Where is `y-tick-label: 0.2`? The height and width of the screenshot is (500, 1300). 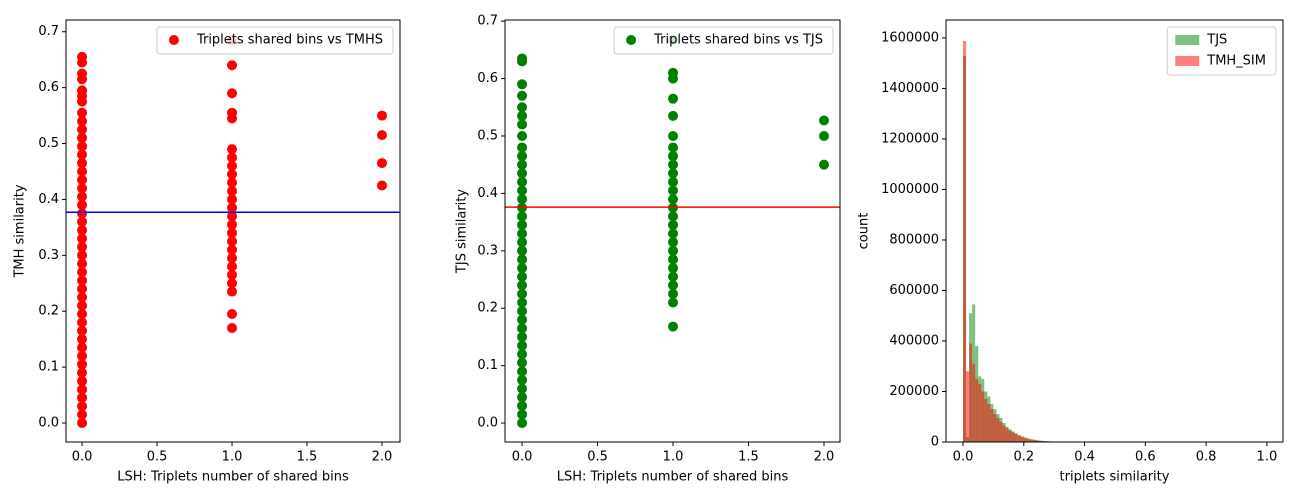
y-tick-label: 0.2 is located at coordinates (48, 311).